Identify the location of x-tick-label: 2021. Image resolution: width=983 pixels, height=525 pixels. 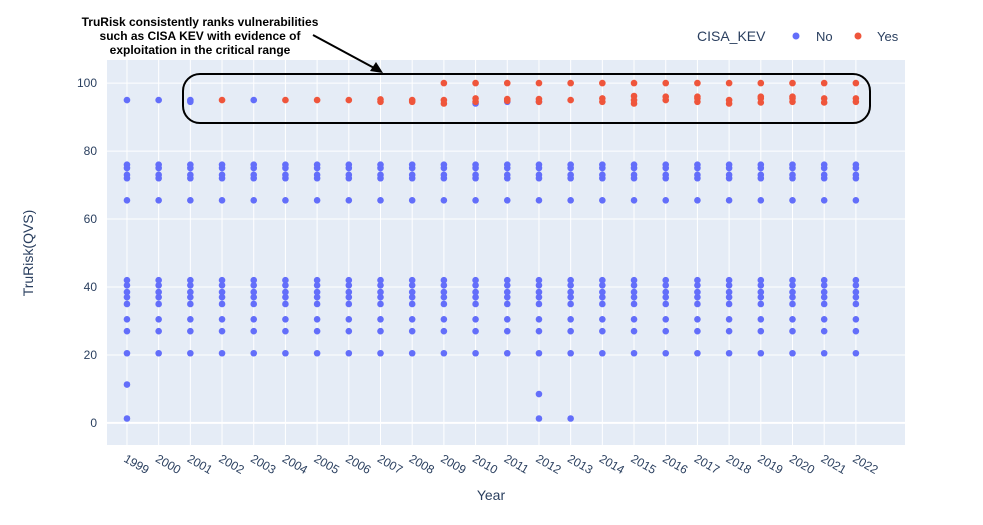
(834, 464).